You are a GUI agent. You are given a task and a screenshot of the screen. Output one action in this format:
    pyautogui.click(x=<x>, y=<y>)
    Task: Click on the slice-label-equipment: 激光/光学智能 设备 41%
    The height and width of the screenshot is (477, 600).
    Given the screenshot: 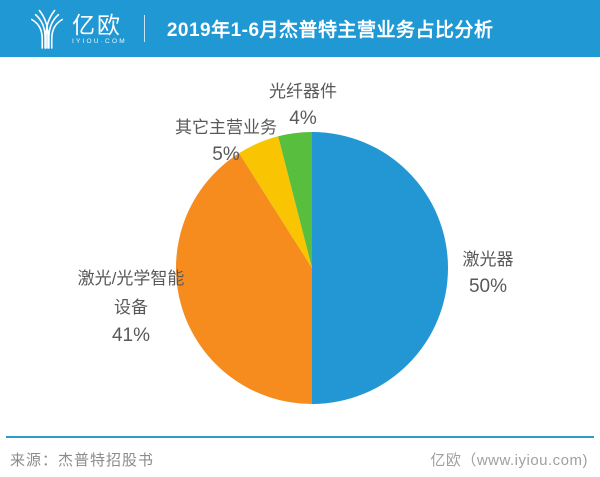 What is the action you would take?
    pyautogui.click(x=131, y=307)
    